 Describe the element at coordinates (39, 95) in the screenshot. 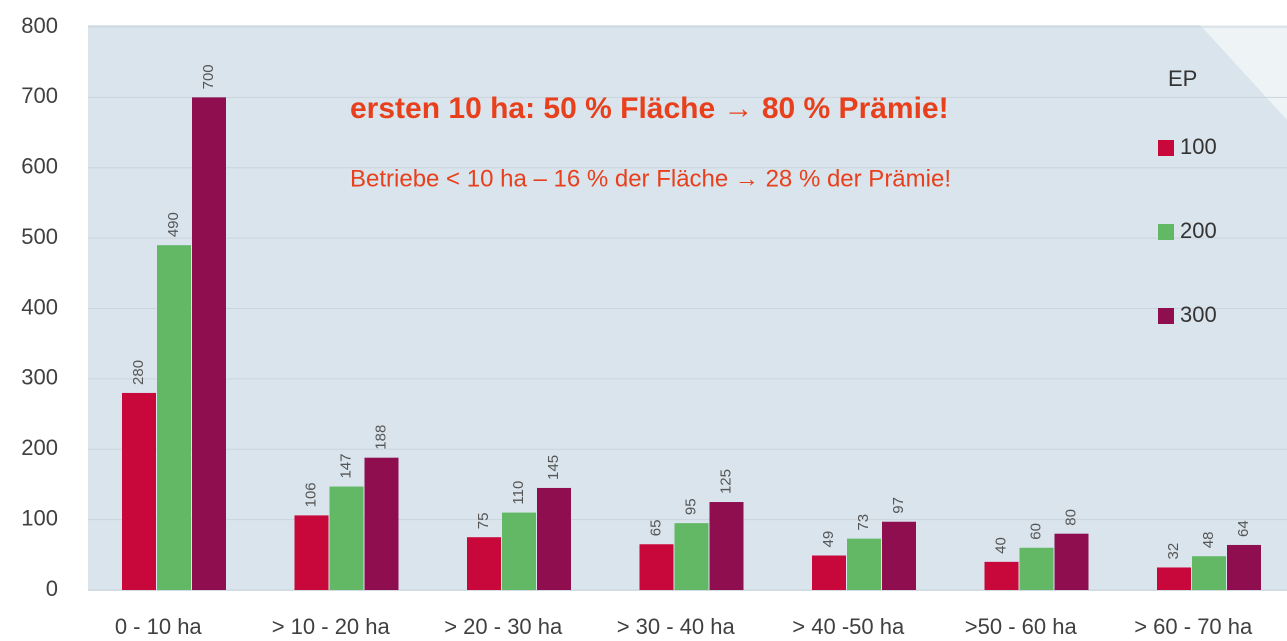

I see `y-tick-label: 700` at that location.